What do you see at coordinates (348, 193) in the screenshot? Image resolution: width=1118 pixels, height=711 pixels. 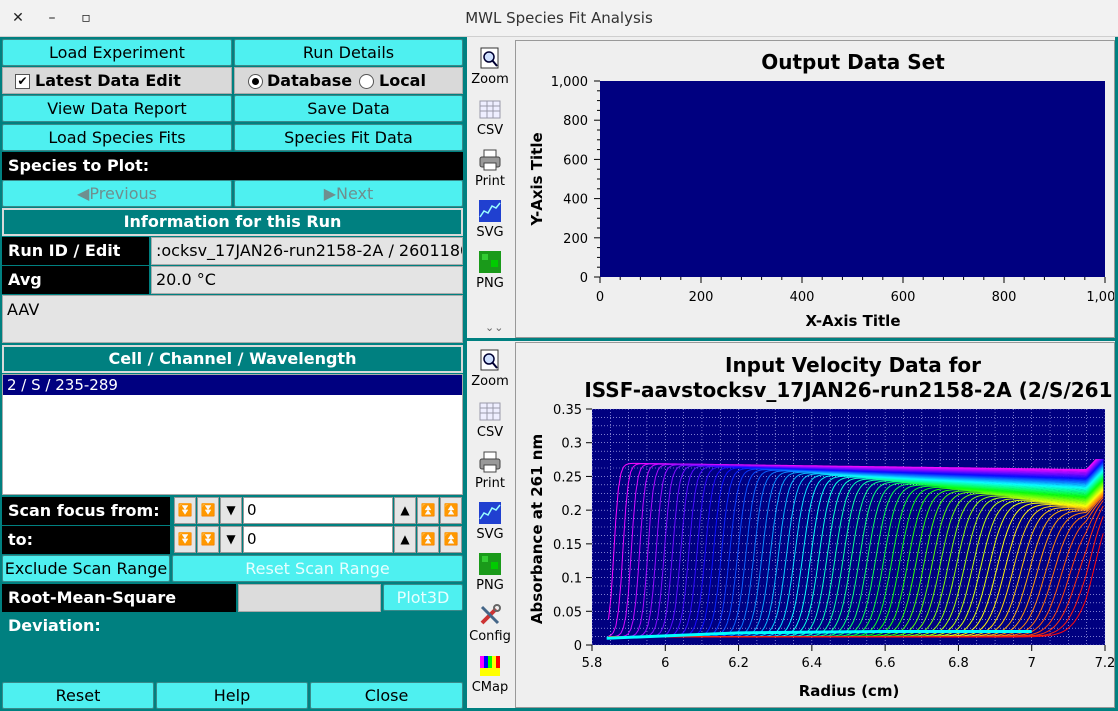 I see `next-button: ▶Next` at bounding box center [348, 193].